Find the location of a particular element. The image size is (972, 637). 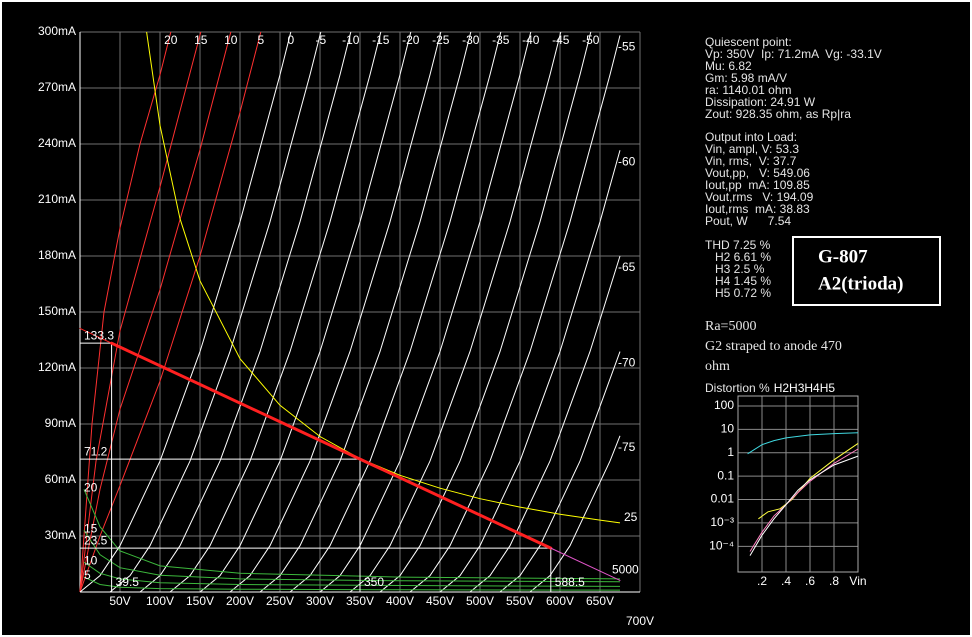

x-tick-label: .6 is located at coordinates (810, 581).